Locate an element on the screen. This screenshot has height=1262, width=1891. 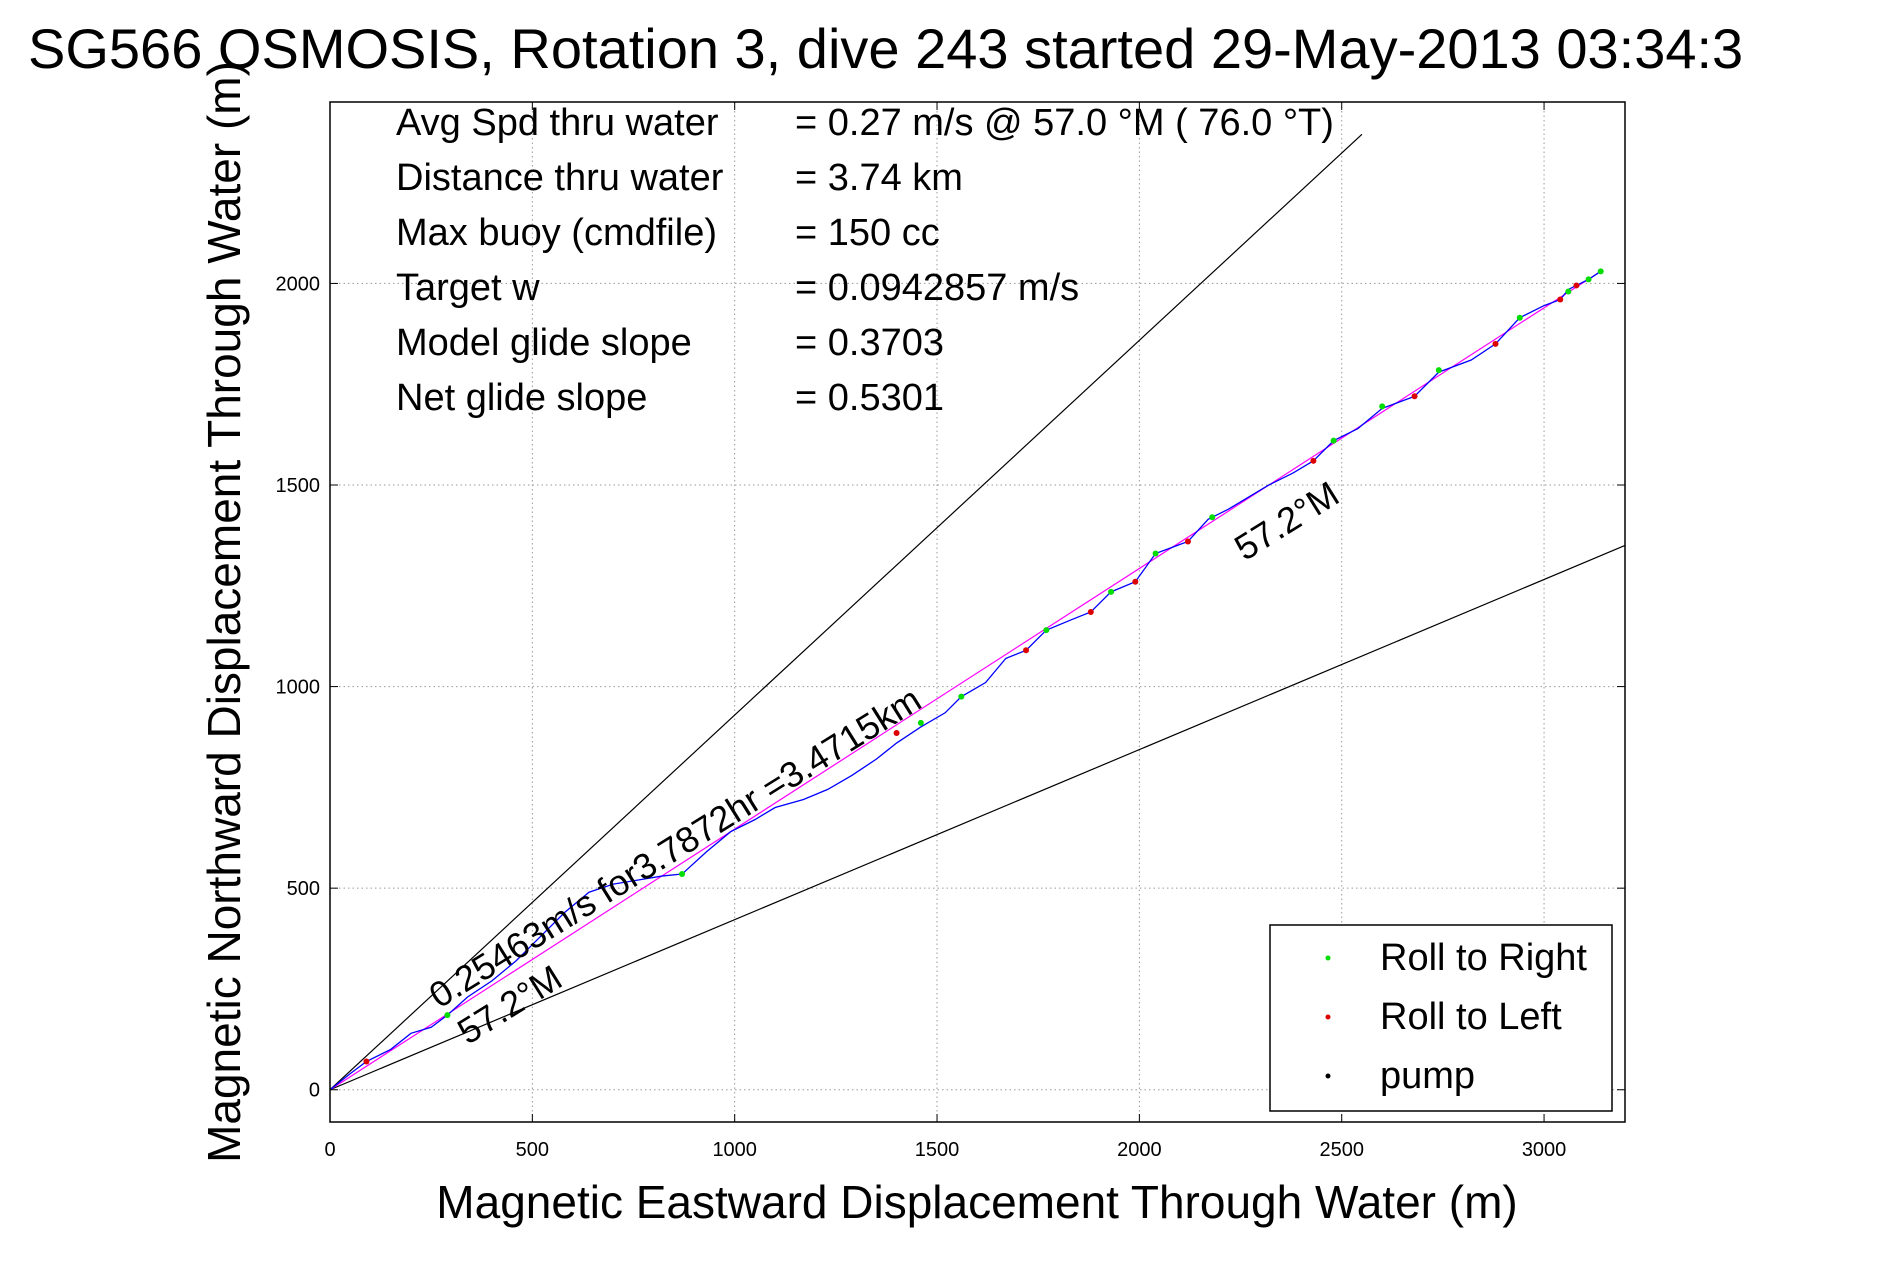
info-label: Model glide slope is located at coordinates (544, 343).